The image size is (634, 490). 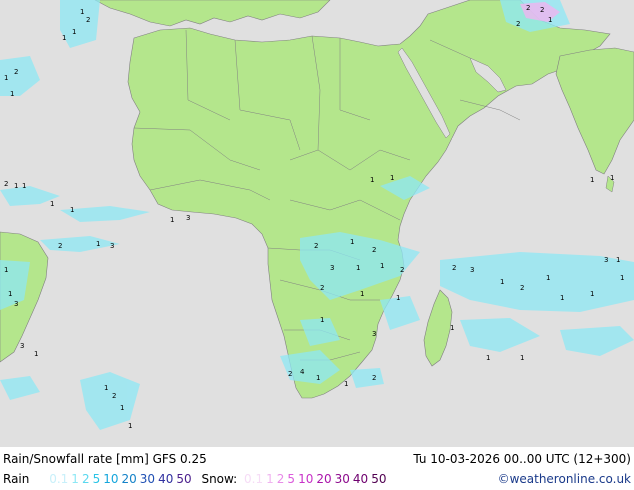 What do you see at coordinates (438, 328) in the screenshot?
I see `landmass-madagascar` at bounding box center [438, 328].